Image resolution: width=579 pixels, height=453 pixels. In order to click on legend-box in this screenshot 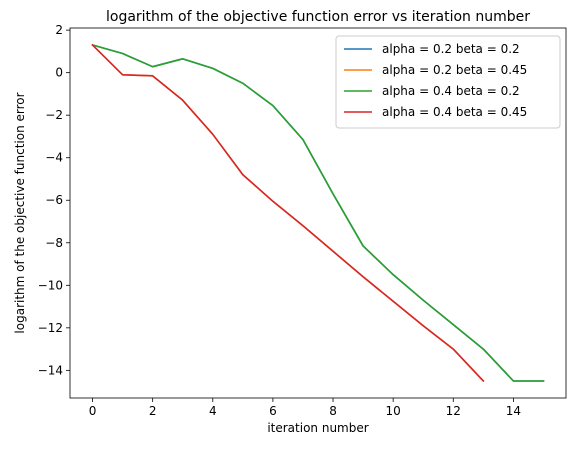, I will do `click(448, 82)`.